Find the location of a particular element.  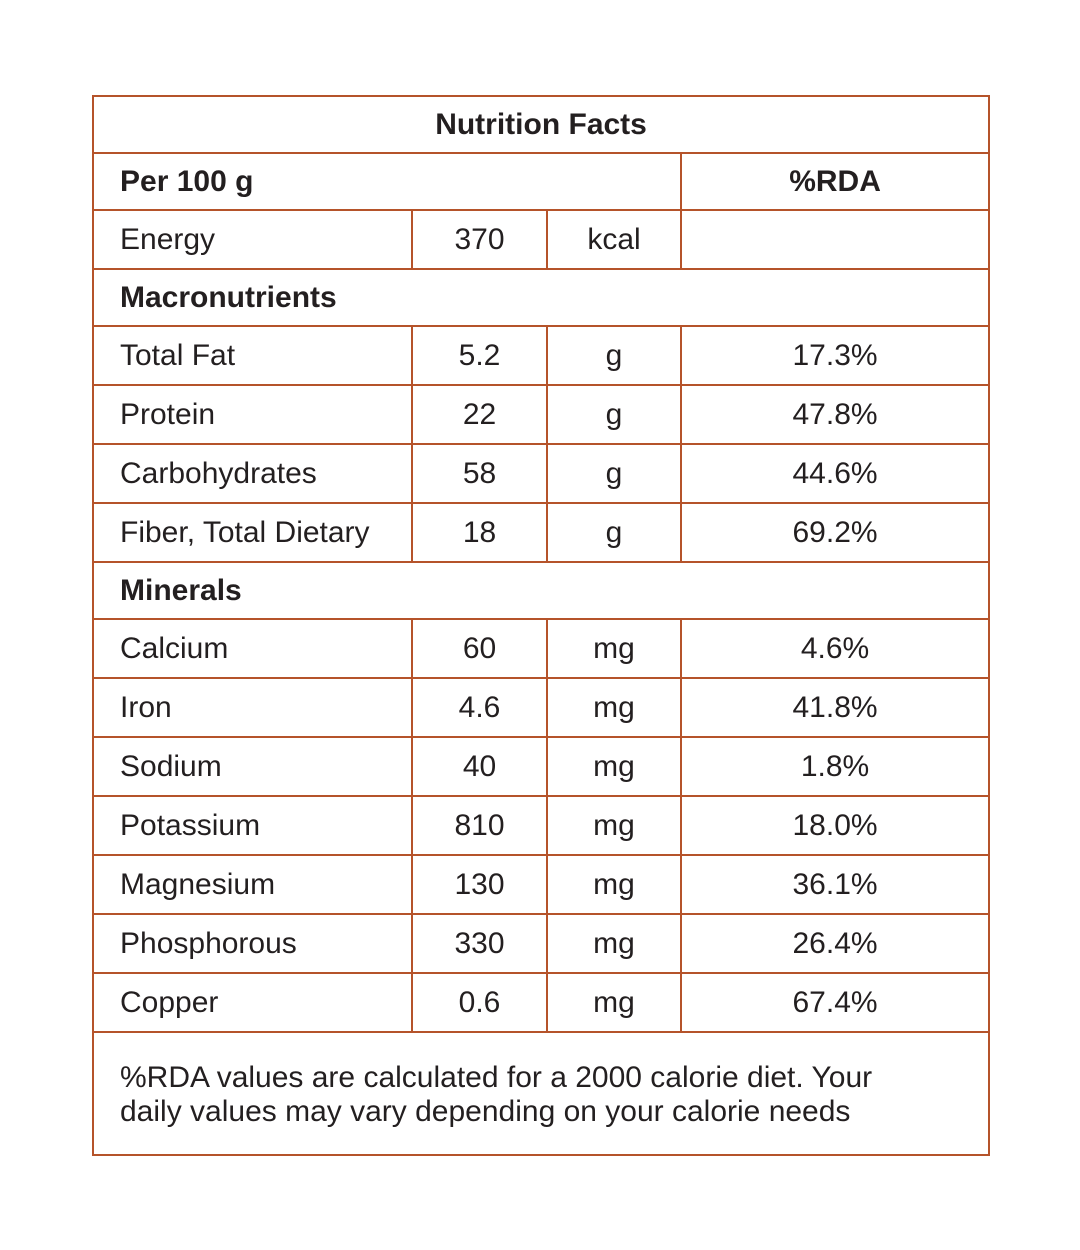

nutrient-row: Magnesium 130 mg 36.1% is located at coordinates (541, 884).